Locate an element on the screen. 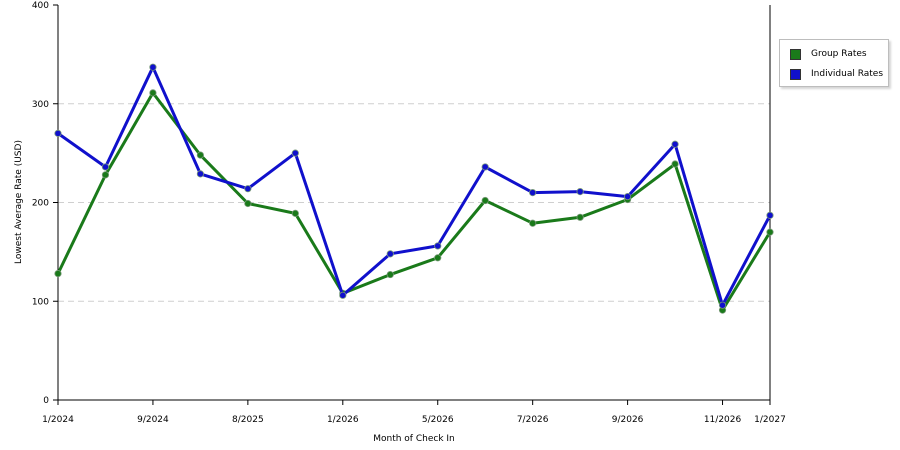  y-tick-label: 200 is located at coordinates (40, 204).